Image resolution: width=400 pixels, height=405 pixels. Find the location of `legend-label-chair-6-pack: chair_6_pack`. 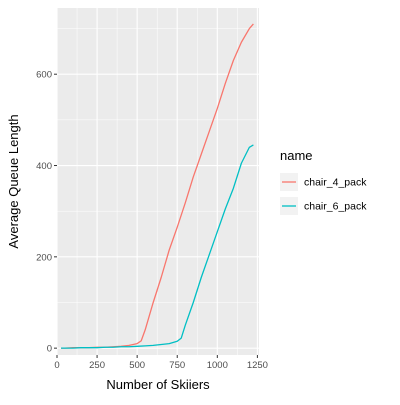

legend-label-chair-6-pack: chair_6_pack is located at coordinates (335, 207).